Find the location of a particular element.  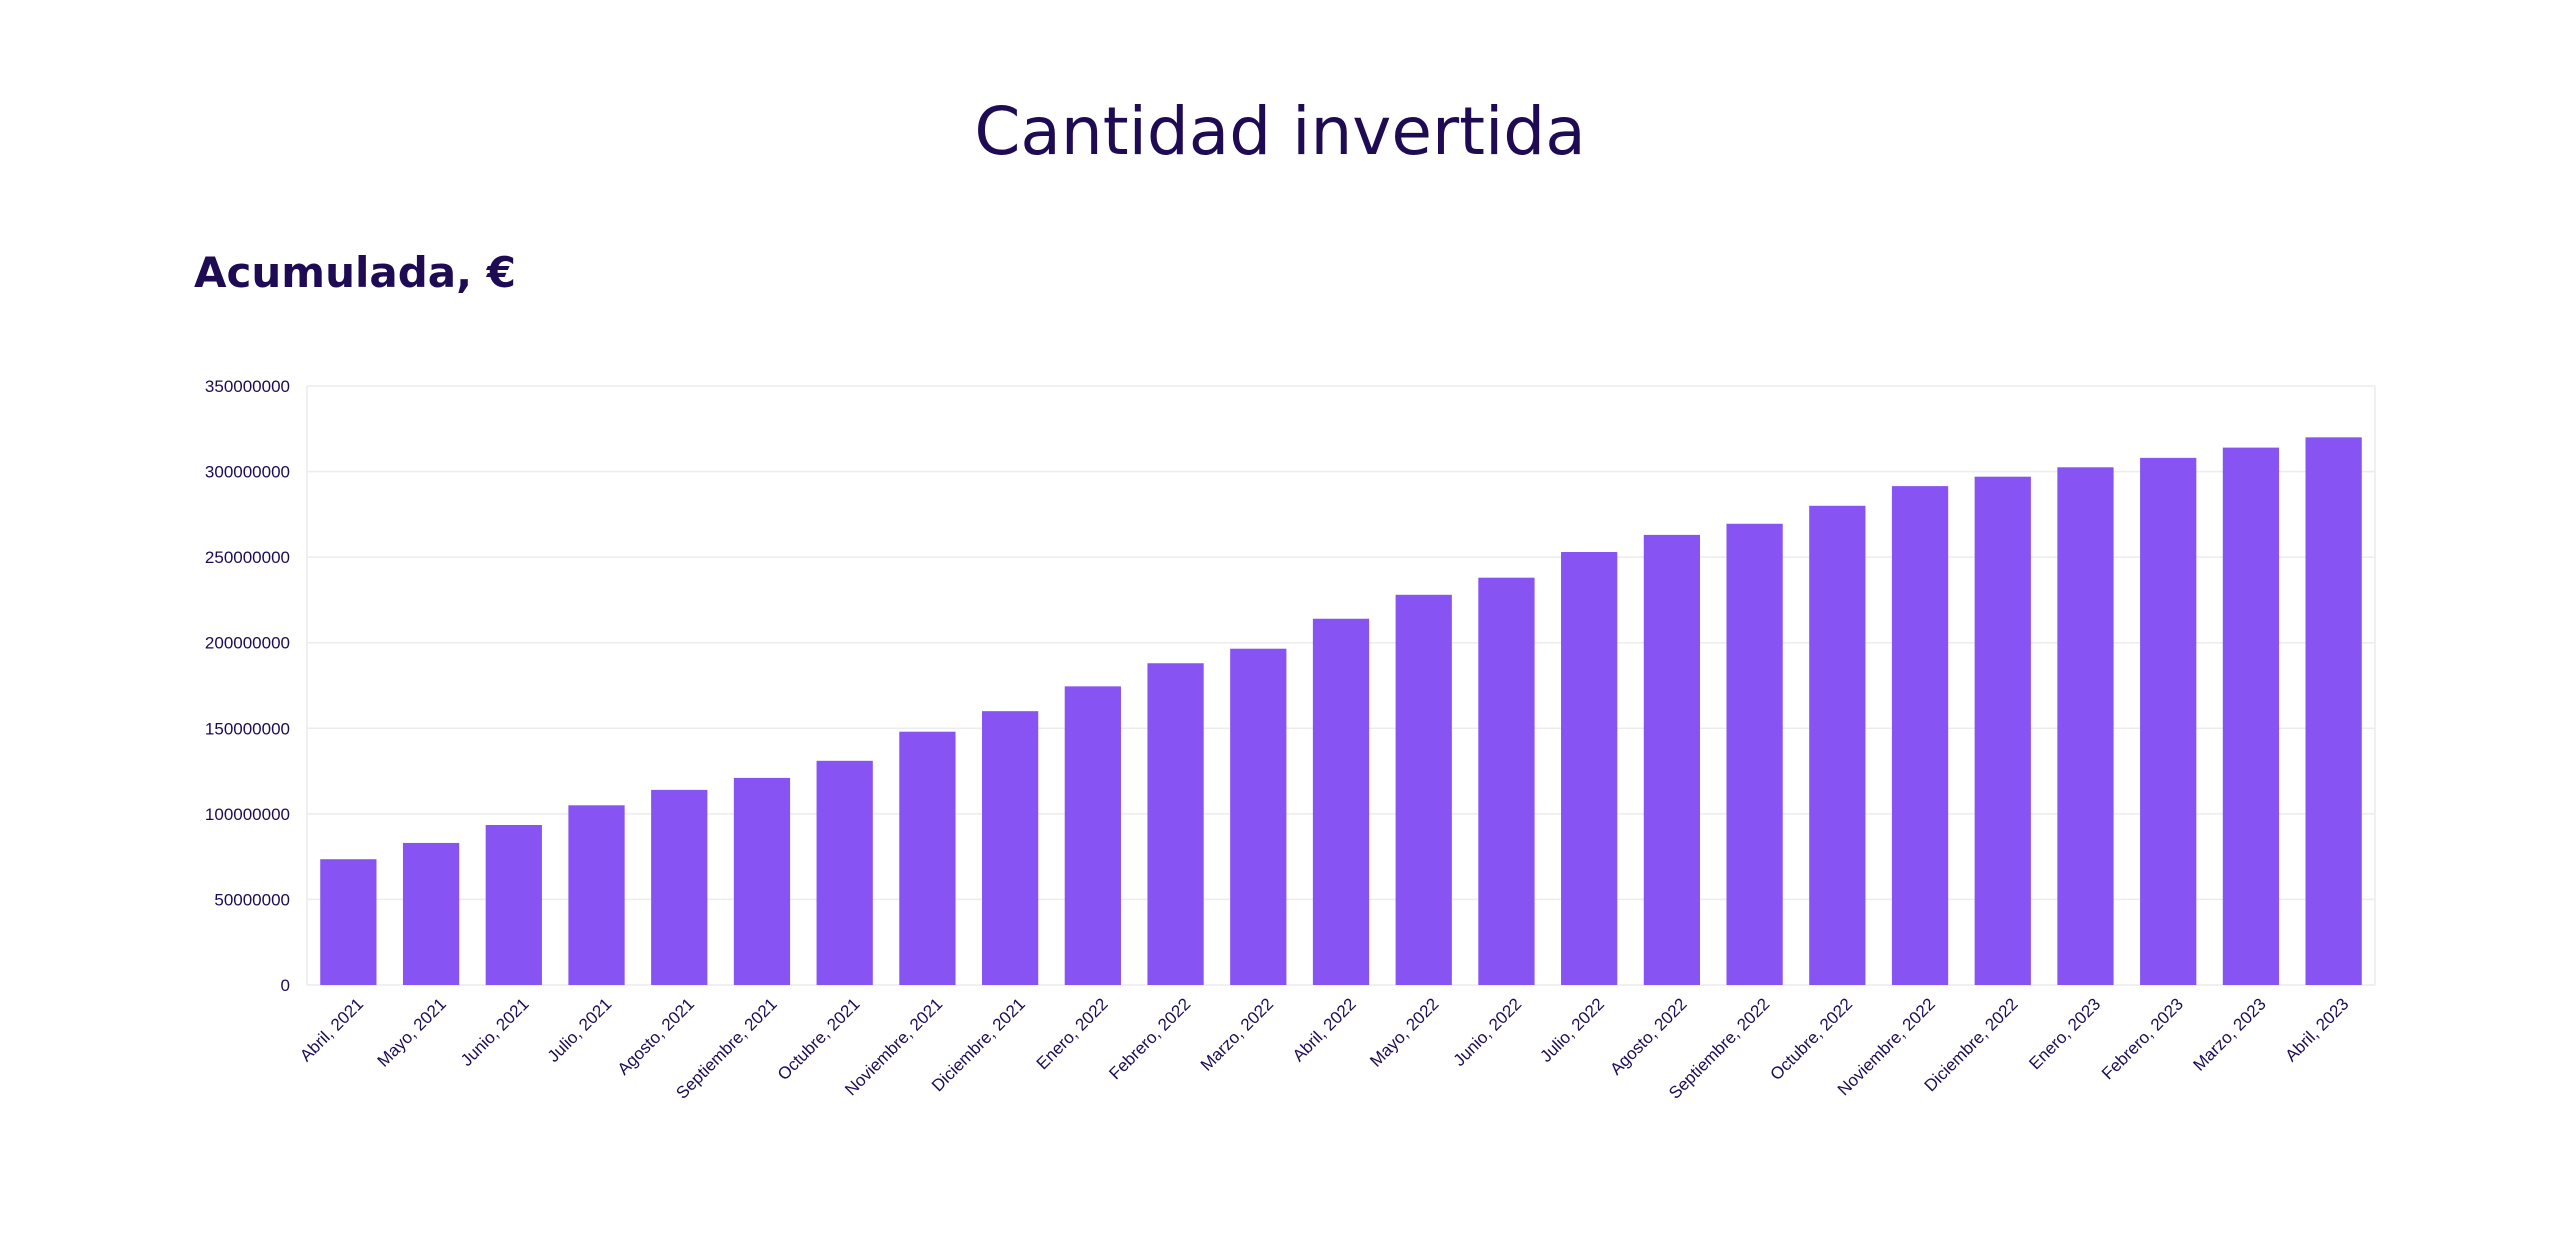

x-tick-label: Agosto, 2022 is located at coordinates (1648, 1036).